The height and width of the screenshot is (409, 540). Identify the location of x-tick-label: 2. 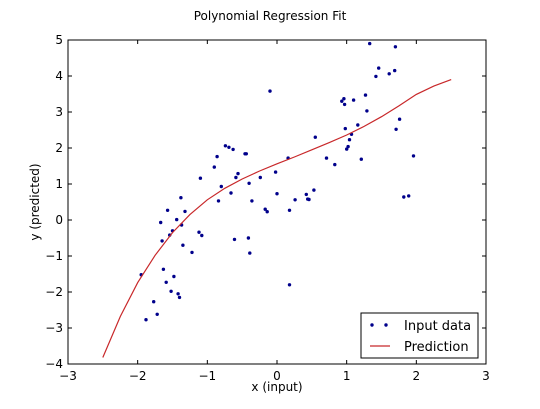
(417, 376).